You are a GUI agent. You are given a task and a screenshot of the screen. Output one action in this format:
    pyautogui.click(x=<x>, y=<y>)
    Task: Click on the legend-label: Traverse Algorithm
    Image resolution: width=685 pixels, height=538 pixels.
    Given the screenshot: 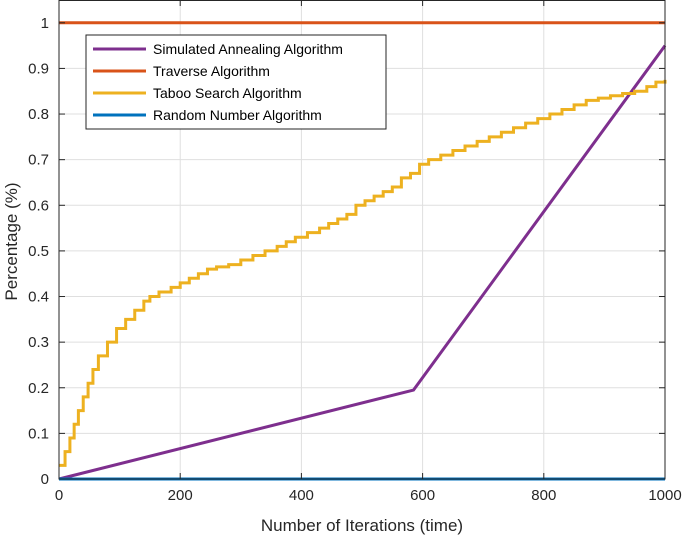 What is the action you would take?
    pyautogui.click(x=211, y=71)
    